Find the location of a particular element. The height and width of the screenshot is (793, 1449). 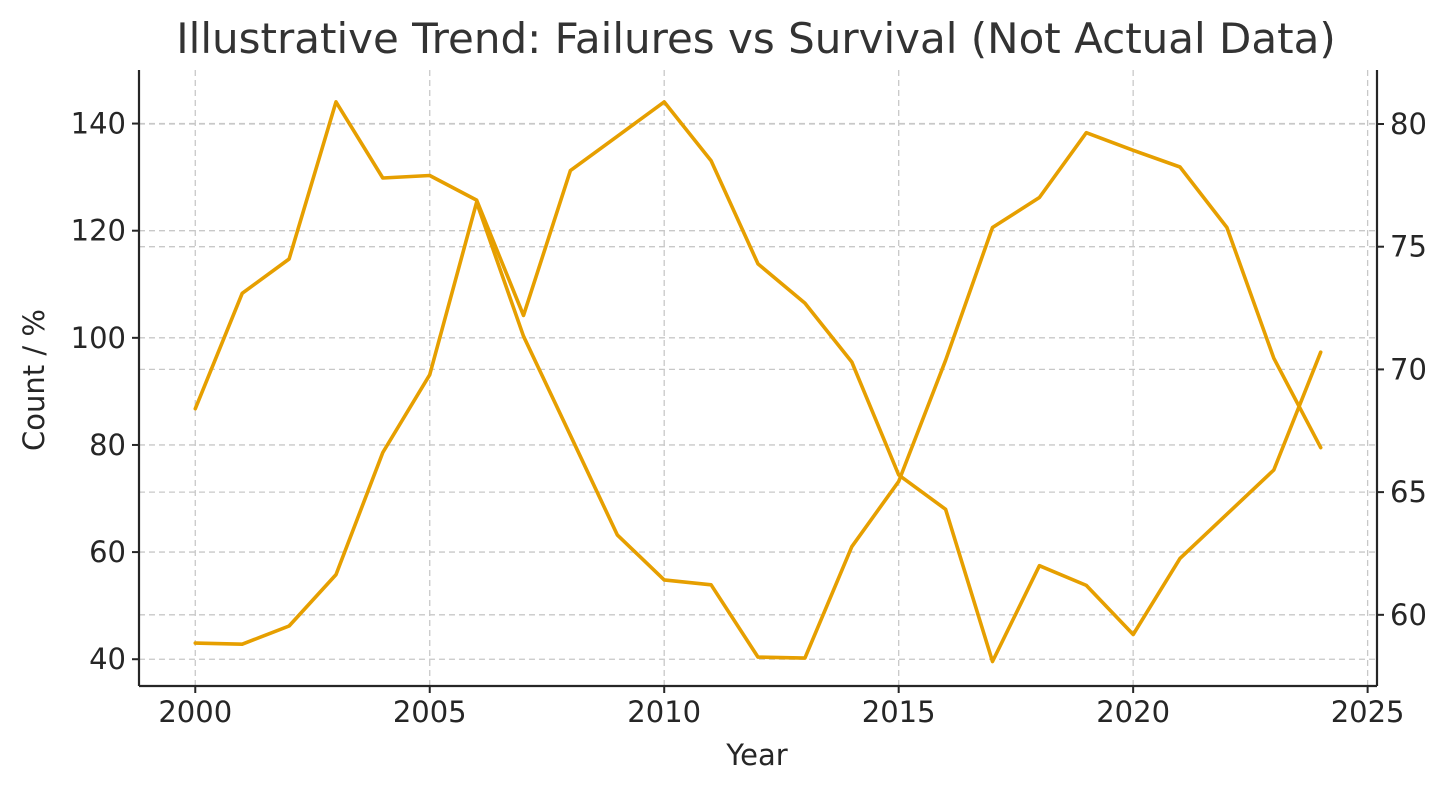

x-tick-label: 2015 is located at coordinates (899, 712).